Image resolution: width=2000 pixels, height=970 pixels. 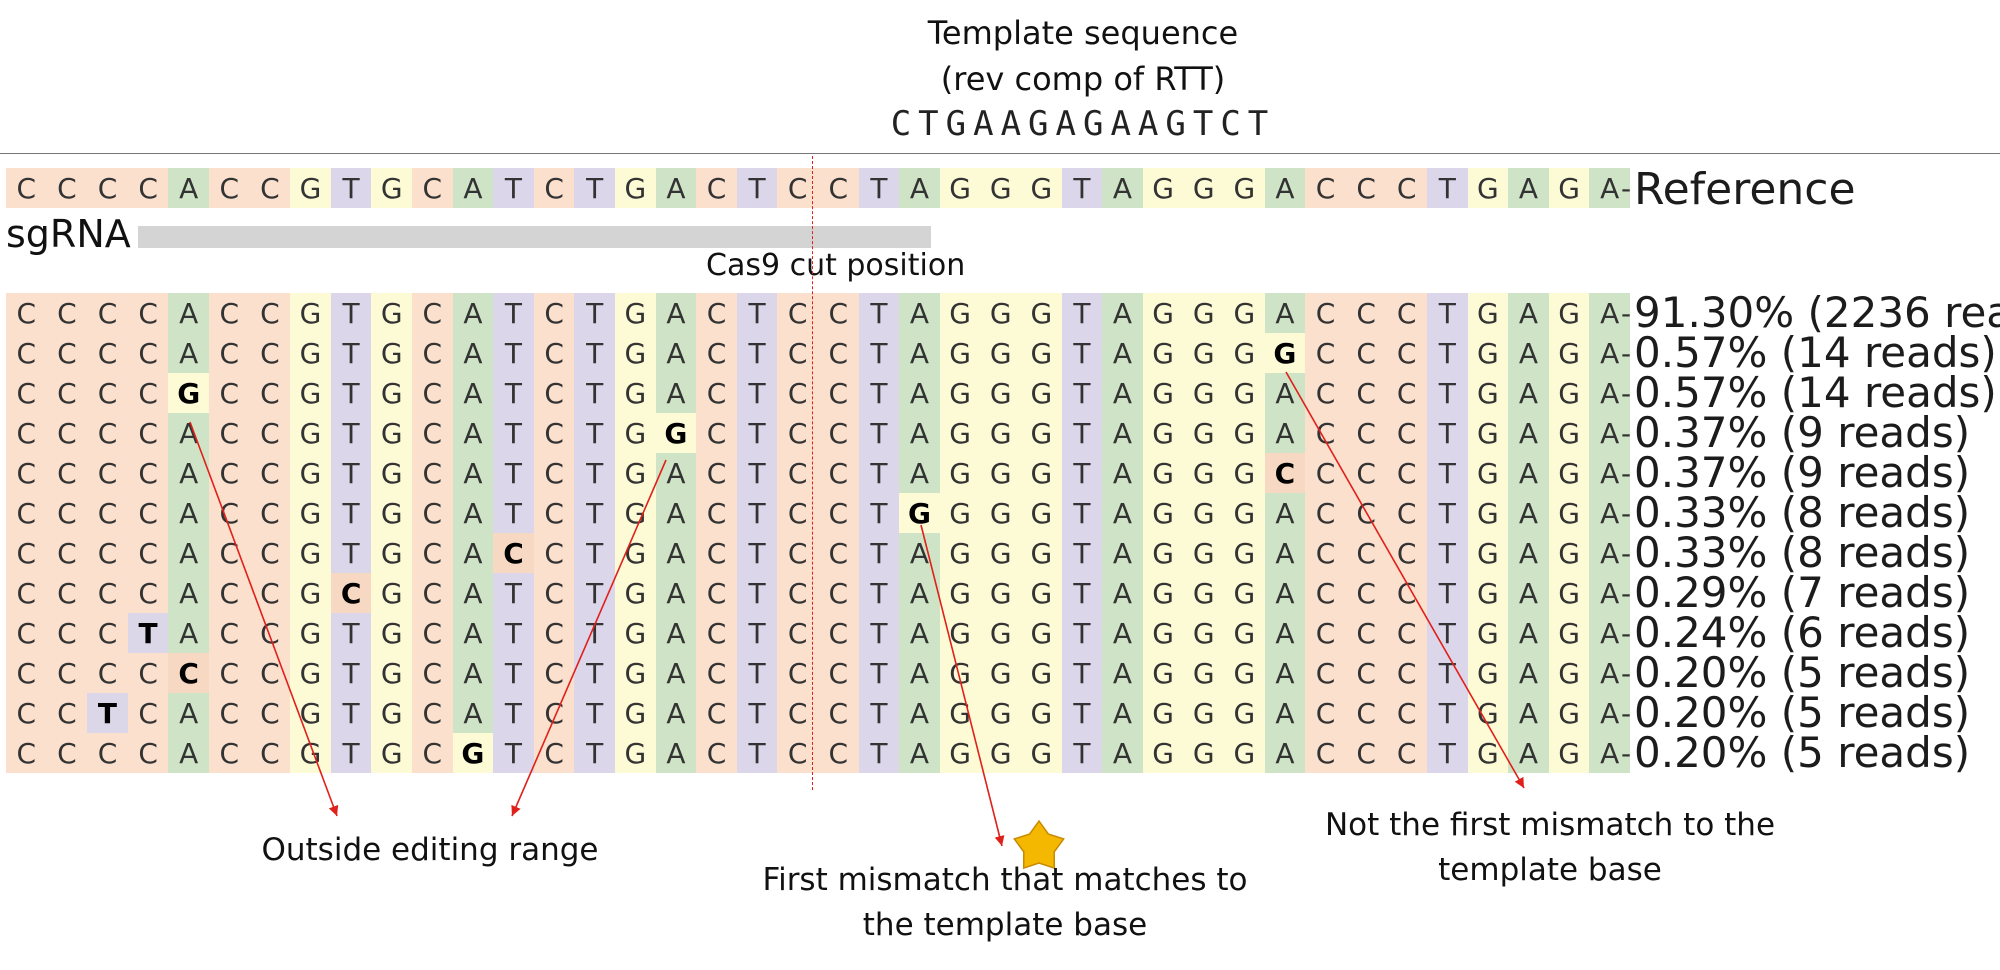 I want to click on read-row-2-base: G, so click(x=1244, y=353).